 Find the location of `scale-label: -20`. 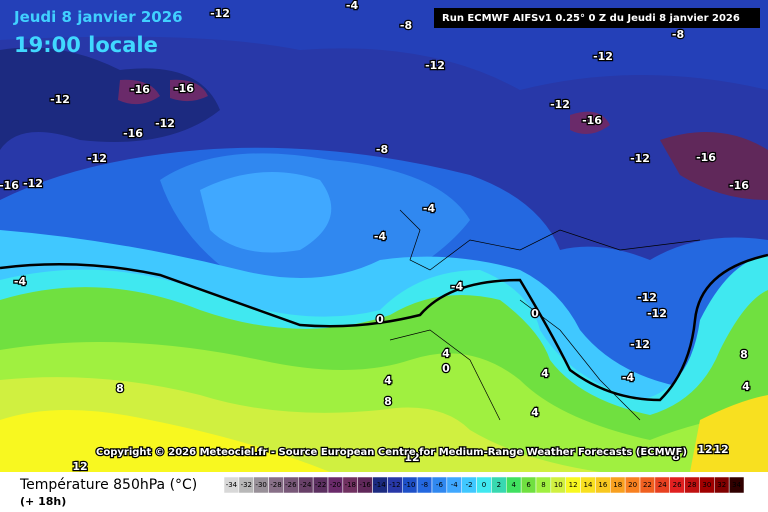

scale-label: -20 is located at coordinates (335, 485).